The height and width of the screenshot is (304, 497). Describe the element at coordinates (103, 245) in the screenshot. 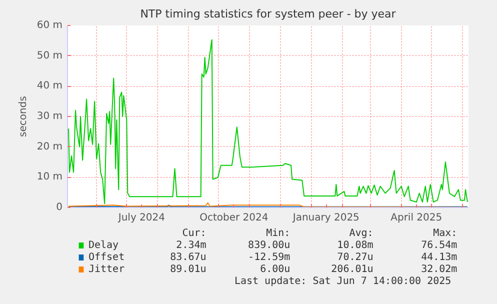

I see `legend-label: Delay` at that location.